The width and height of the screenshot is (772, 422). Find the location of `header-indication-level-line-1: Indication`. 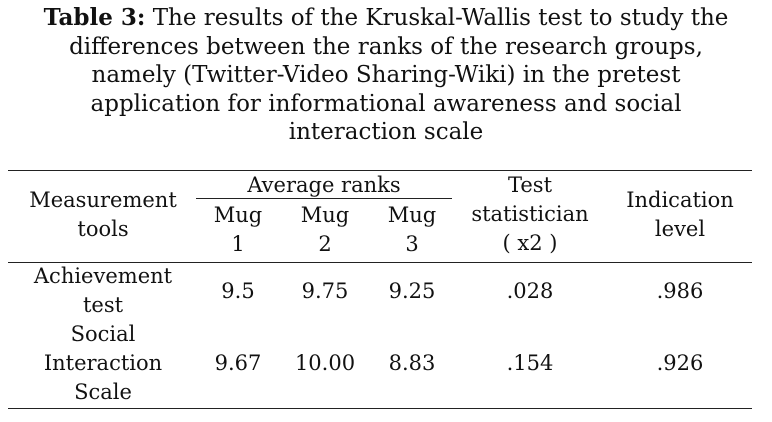

header-indication-level-line-1: Indication is located at coordinates (680, 200).